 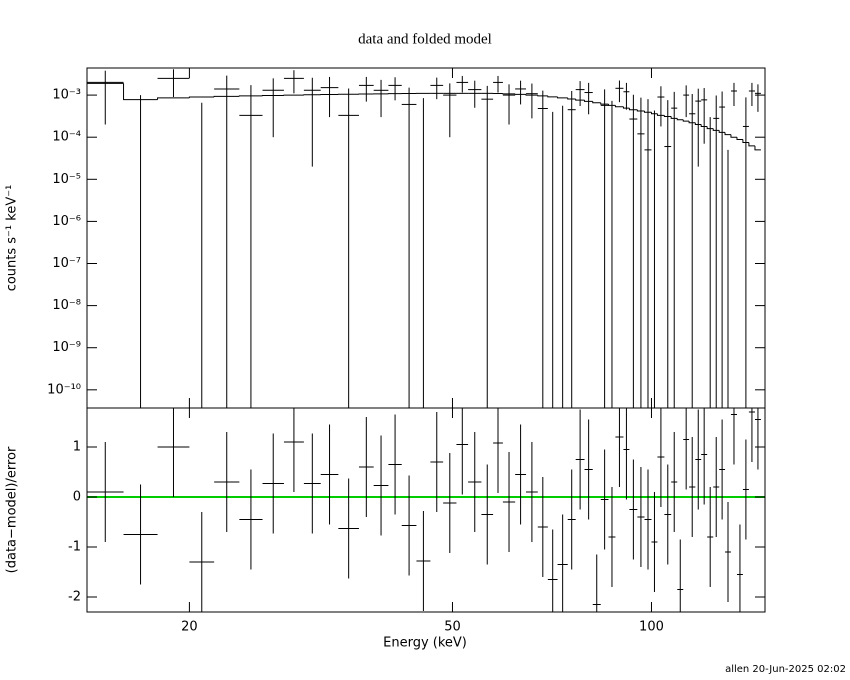 What do you see at coordinates (77, 497) in the screenshot?
I see `y-tick-label: 0` at bounding box center [77, 497].